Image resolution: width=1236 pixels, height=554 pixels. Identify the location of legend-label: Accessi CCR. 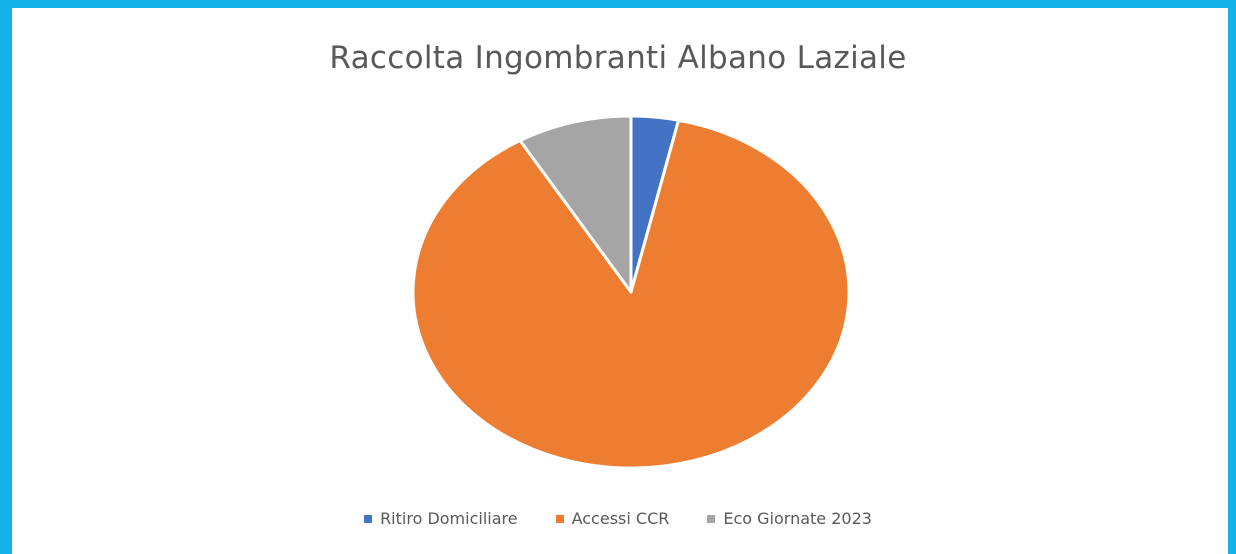
(620, 518).